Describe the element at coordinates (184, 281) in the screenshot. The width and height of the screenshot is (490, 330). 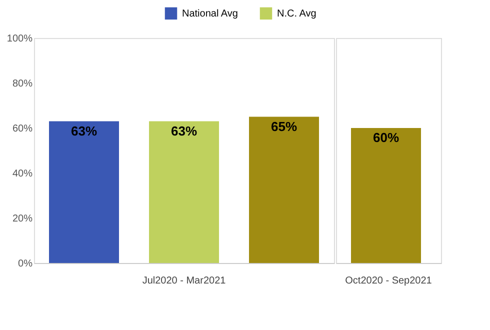
I see `x-tick-label: Jul2020 - Mar2021` at that location.